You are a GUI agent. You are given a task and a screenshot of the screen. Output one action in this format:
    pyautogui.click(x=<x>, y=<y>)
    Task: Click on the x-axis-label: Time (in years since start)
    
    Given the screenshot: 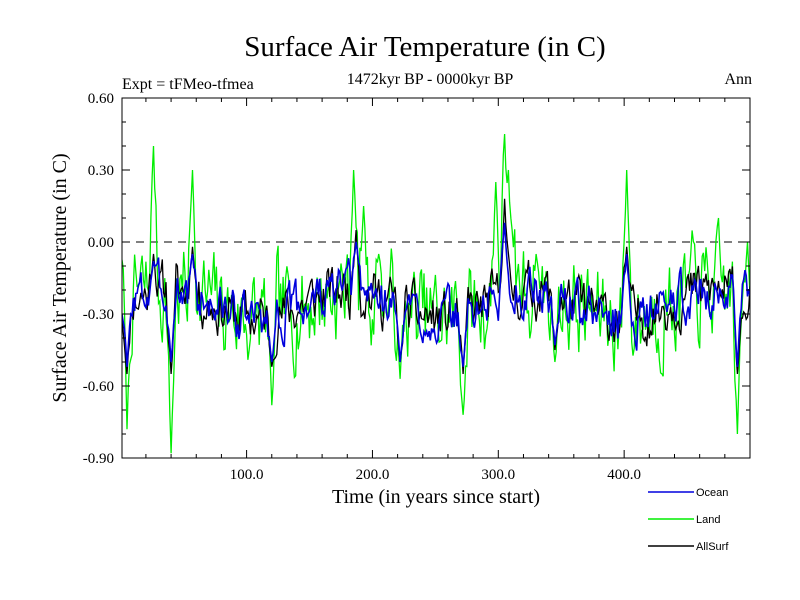 What is the action you would take?
    pyautogui.click(x=436, y=497)
    